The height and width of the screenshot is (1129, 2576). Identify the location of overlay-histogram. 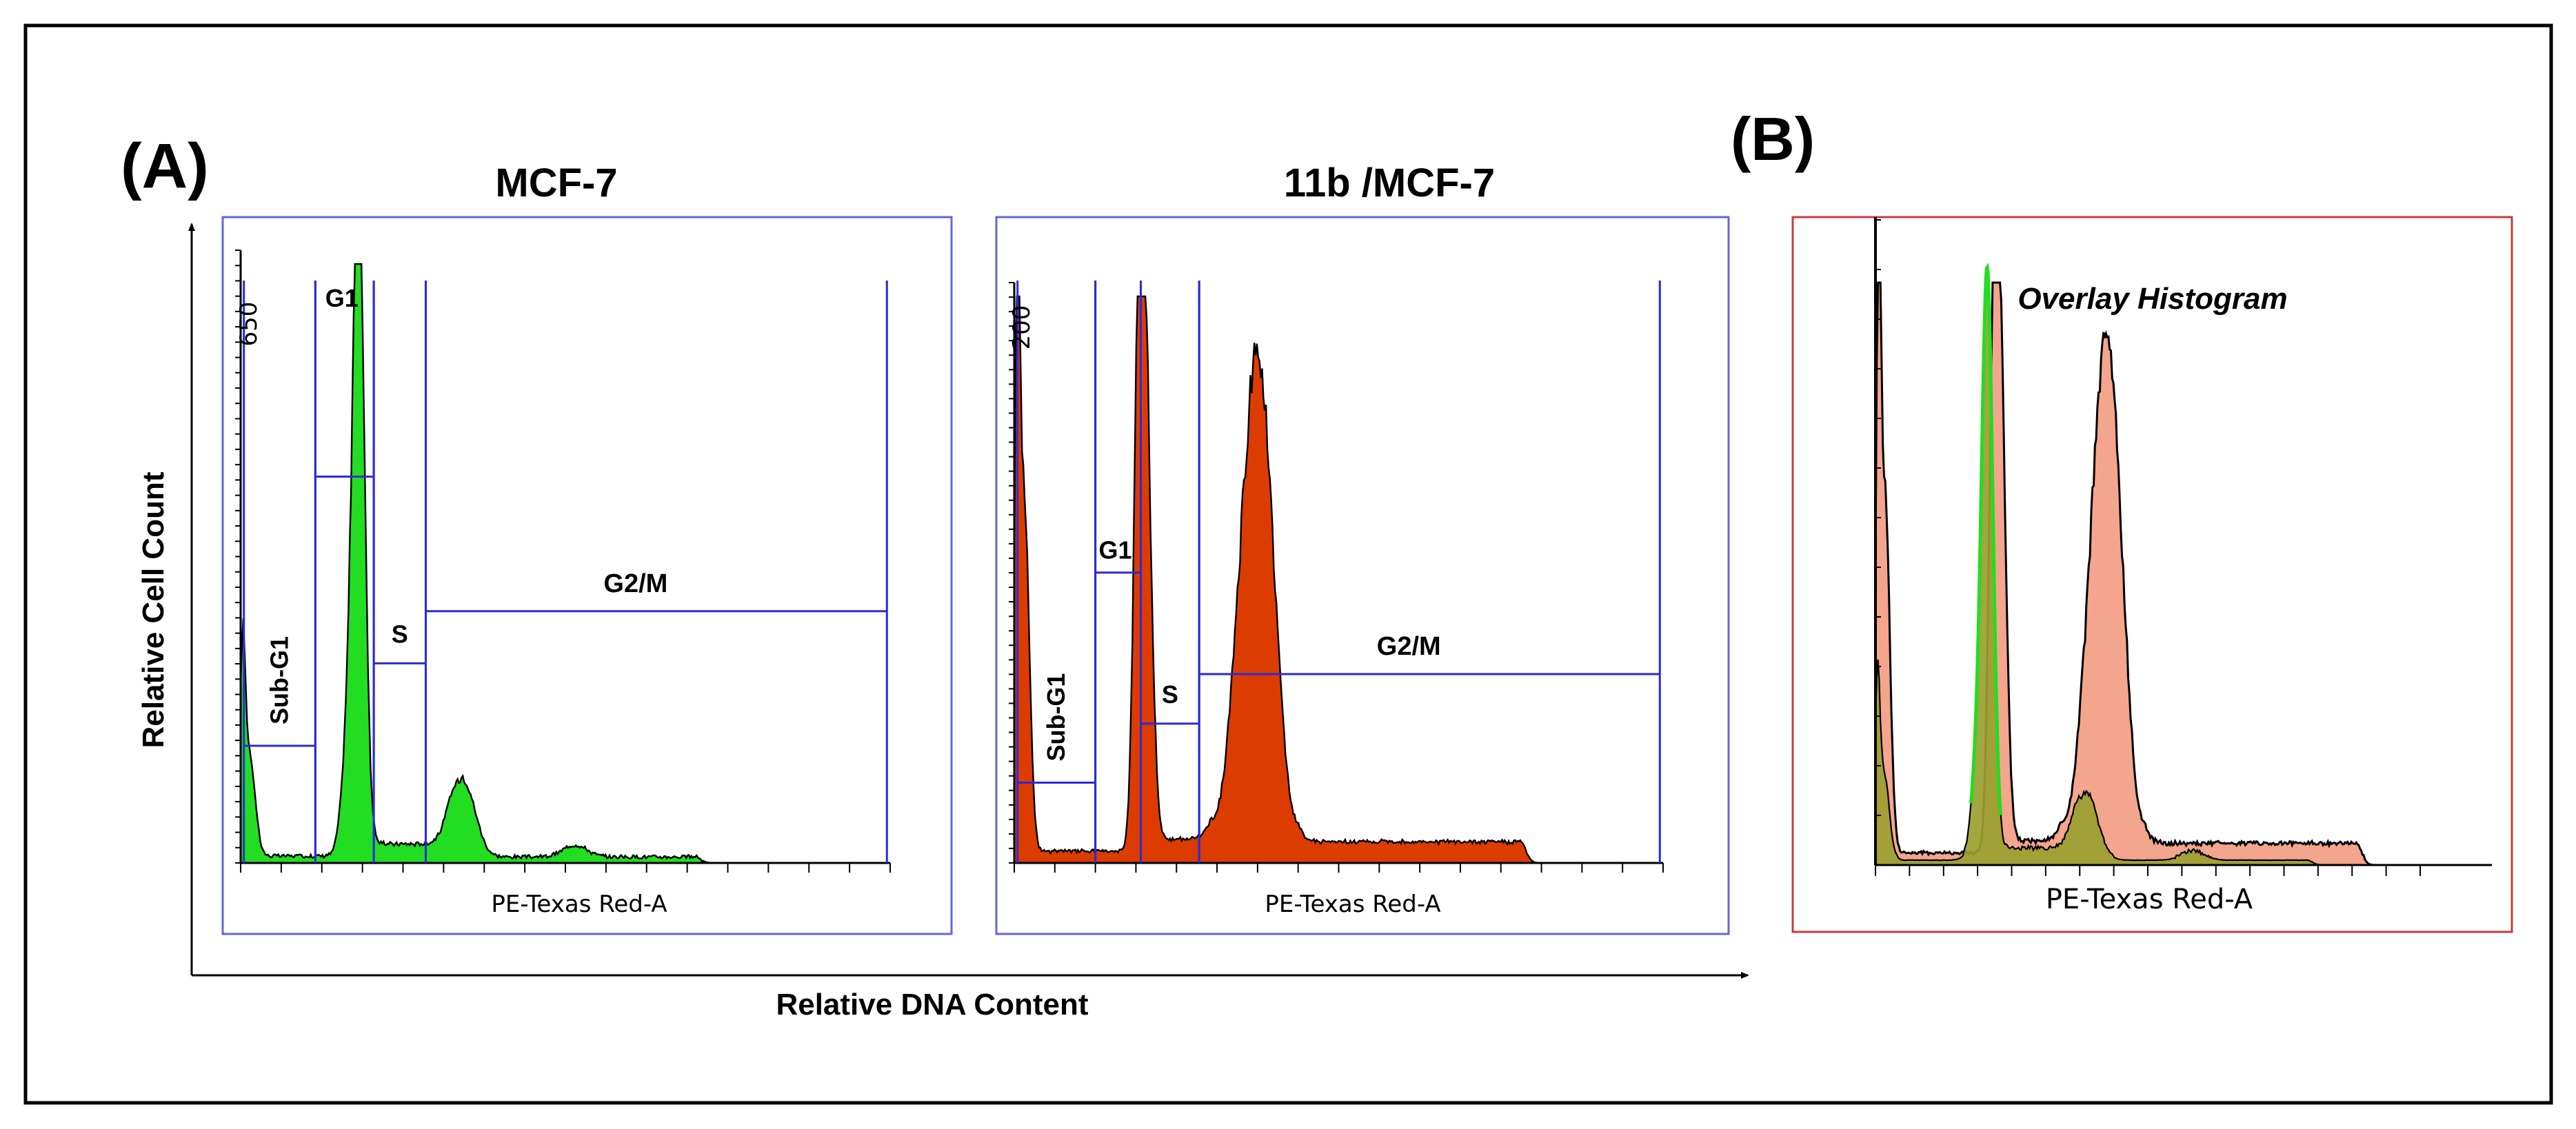
(2183, 564).